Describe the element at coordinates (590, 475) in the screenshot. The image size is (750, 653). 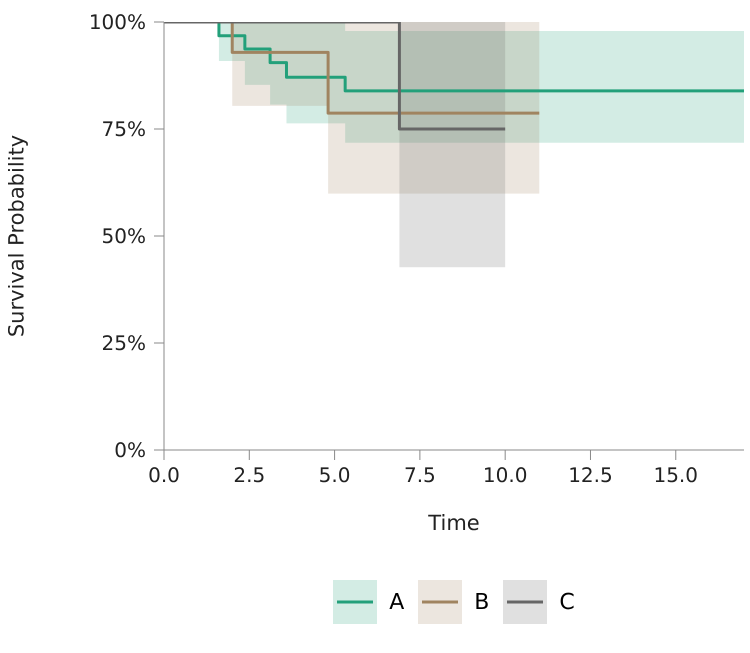
I see `x-tick-label: 12.5` at that location.